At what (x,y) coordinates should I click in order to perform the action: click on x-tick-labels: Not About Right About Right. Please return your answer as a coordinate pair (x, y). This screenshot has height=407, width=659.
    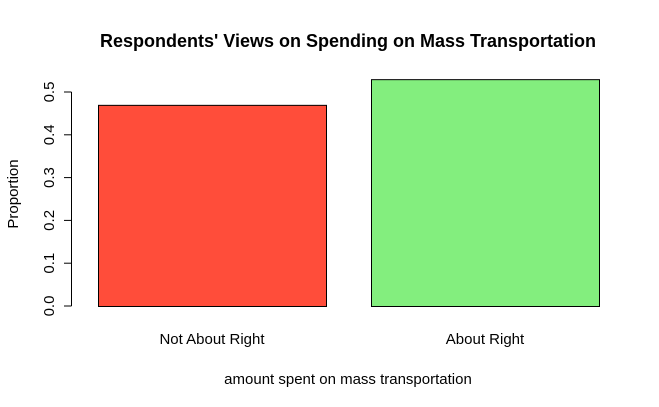
    Looking at the image, I should click on (342, 339).